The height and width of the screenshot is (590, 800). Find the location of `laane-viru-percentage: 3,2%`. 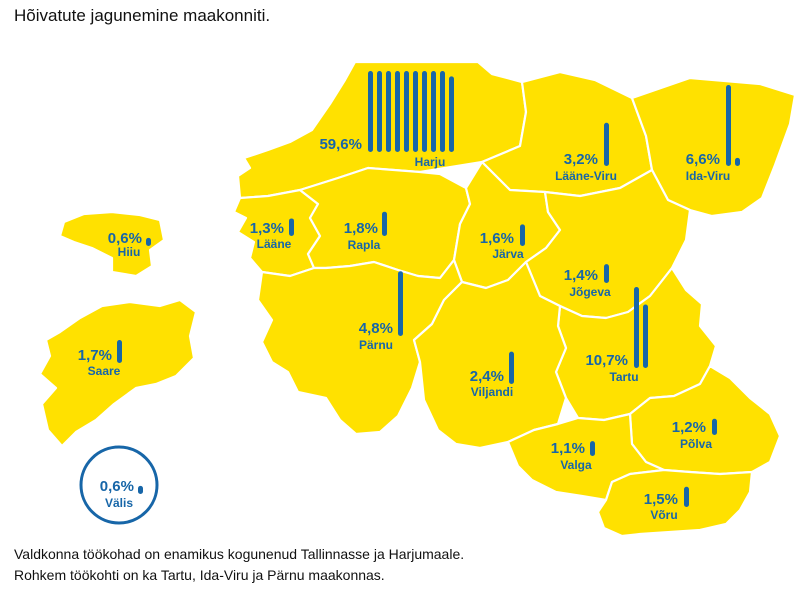

laane-viru-percentage: 3,2% is located at coordinates (581, 159).